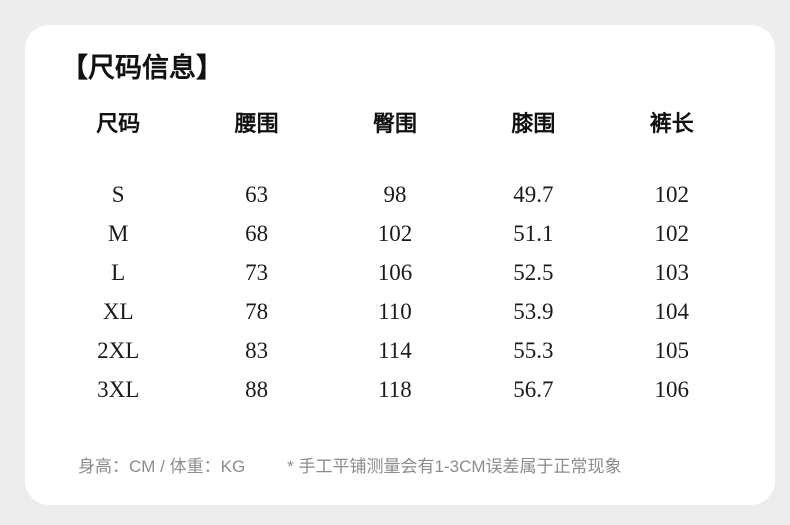 This screenshot has width=790, height=525. I want to click on hip-cell: 114, so click(395, 350).